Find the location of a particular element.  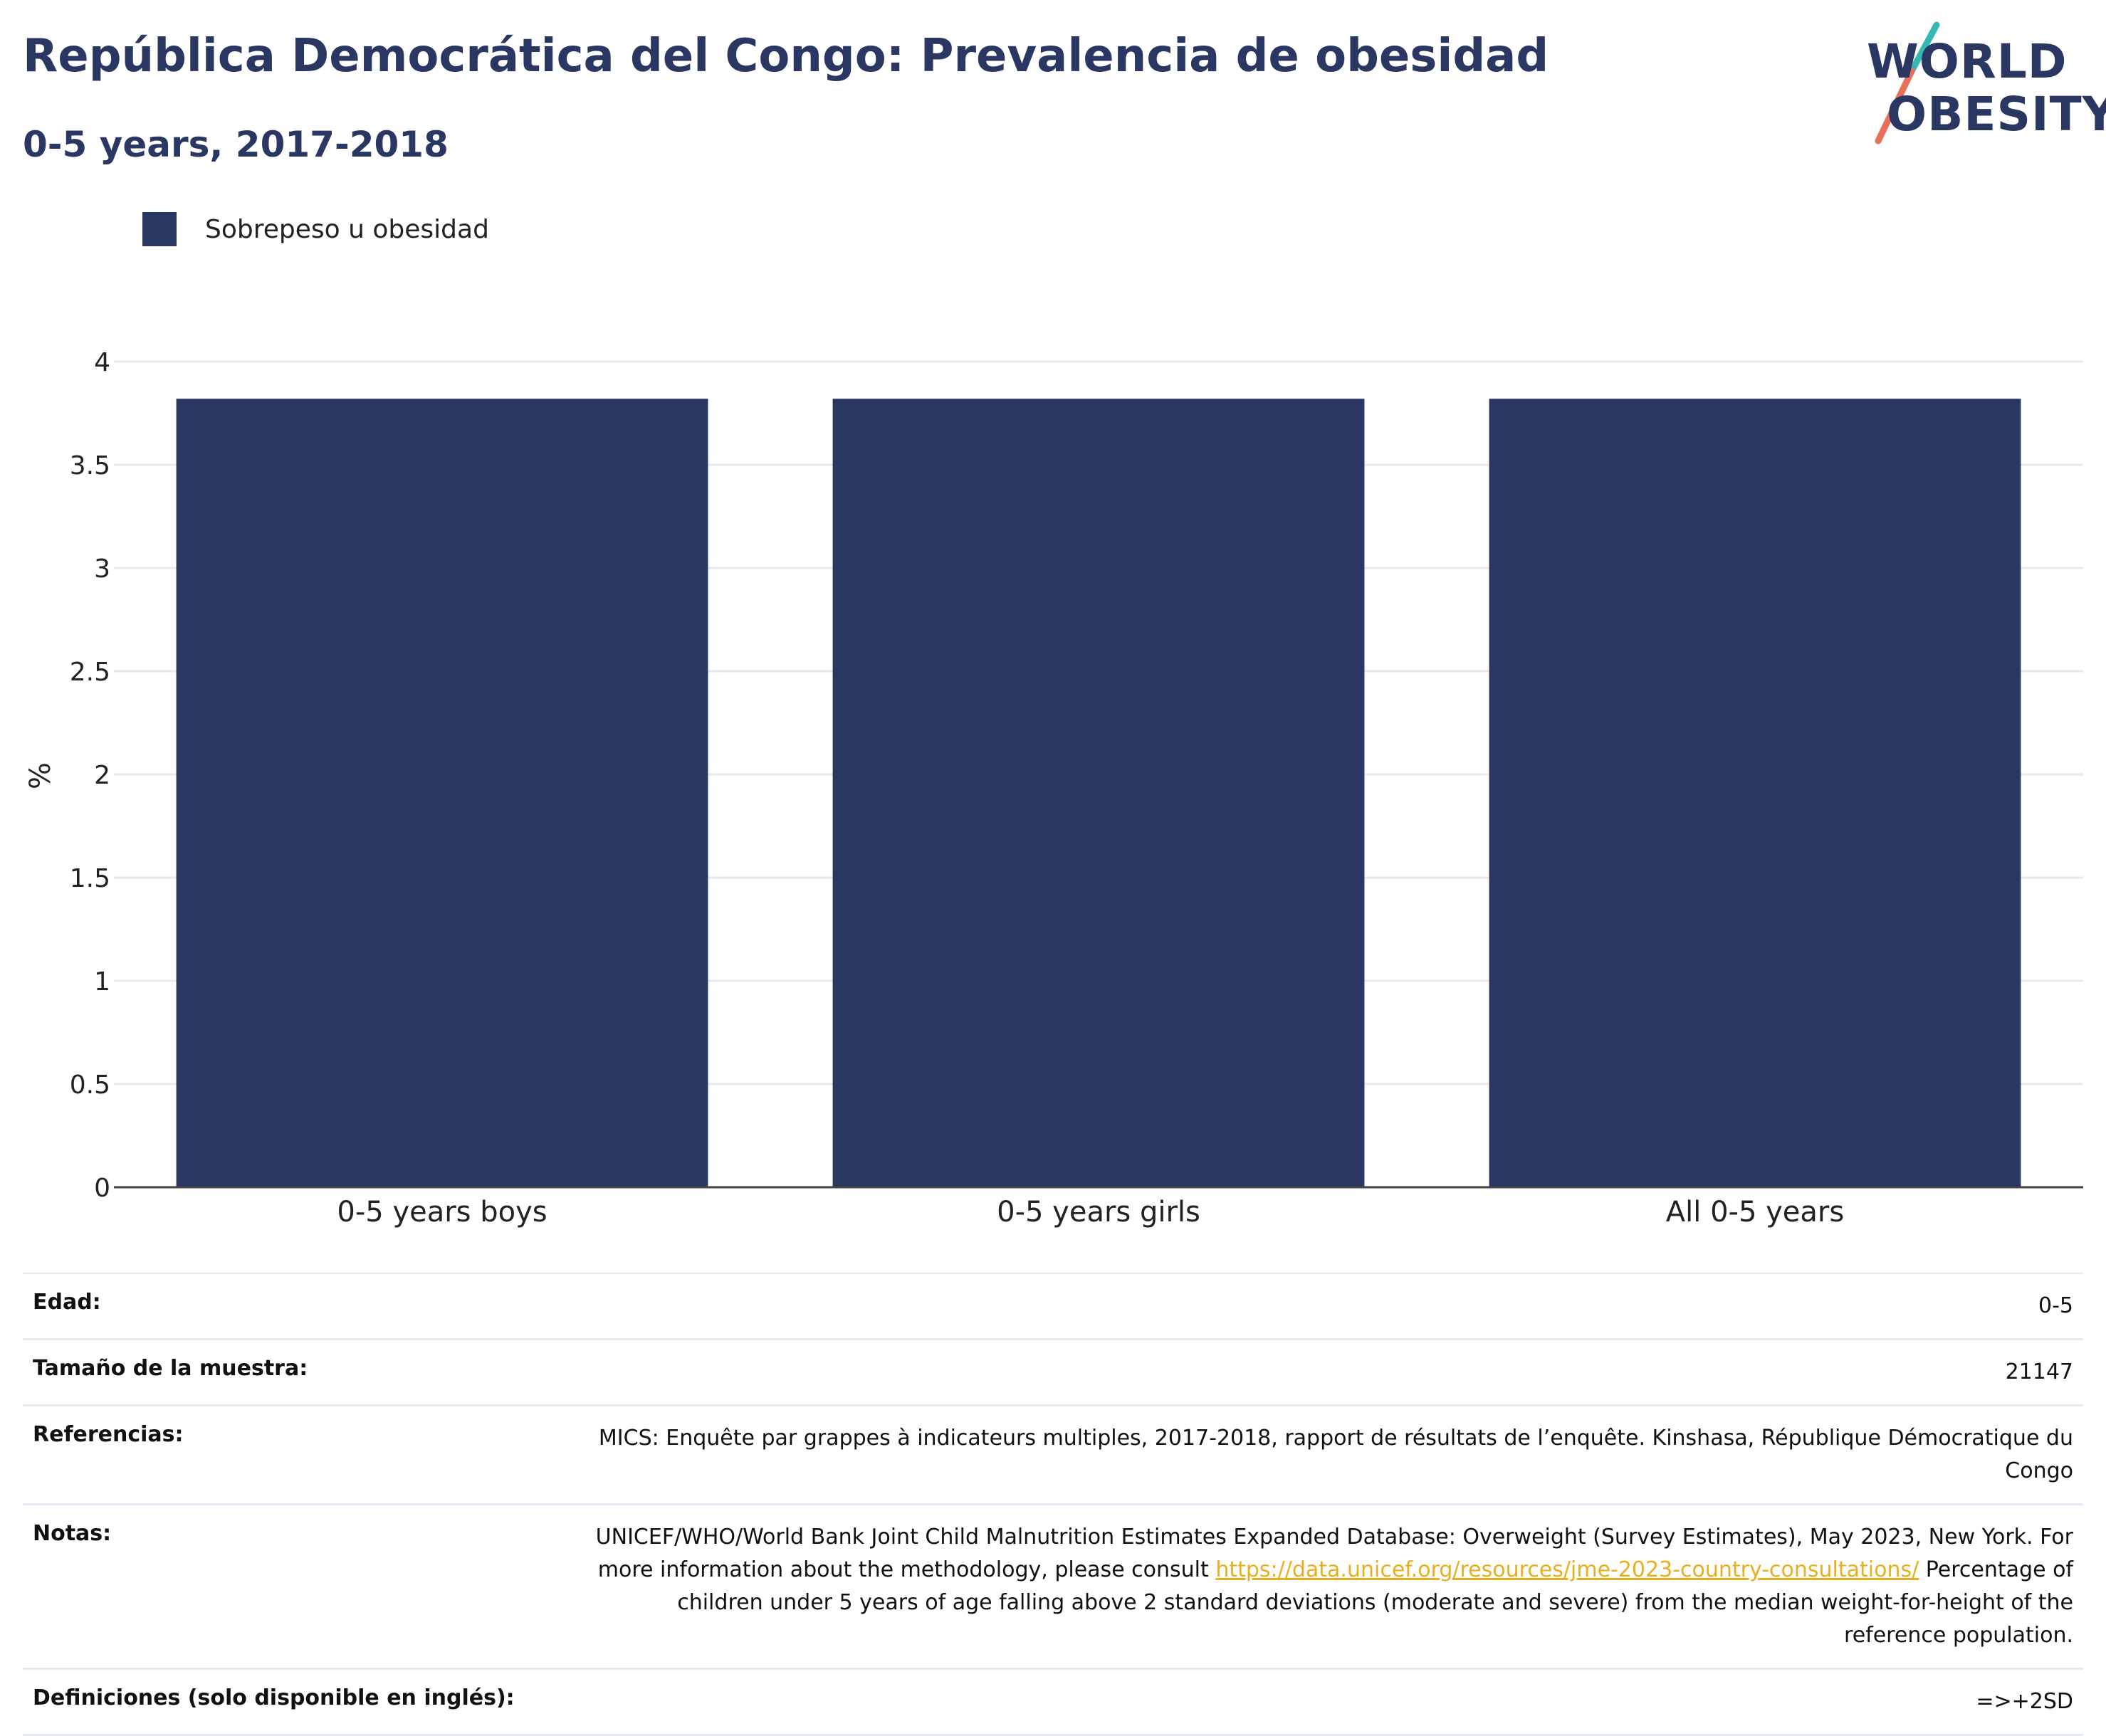

y-tick-label: 2 is located at coordinates (102, 775).